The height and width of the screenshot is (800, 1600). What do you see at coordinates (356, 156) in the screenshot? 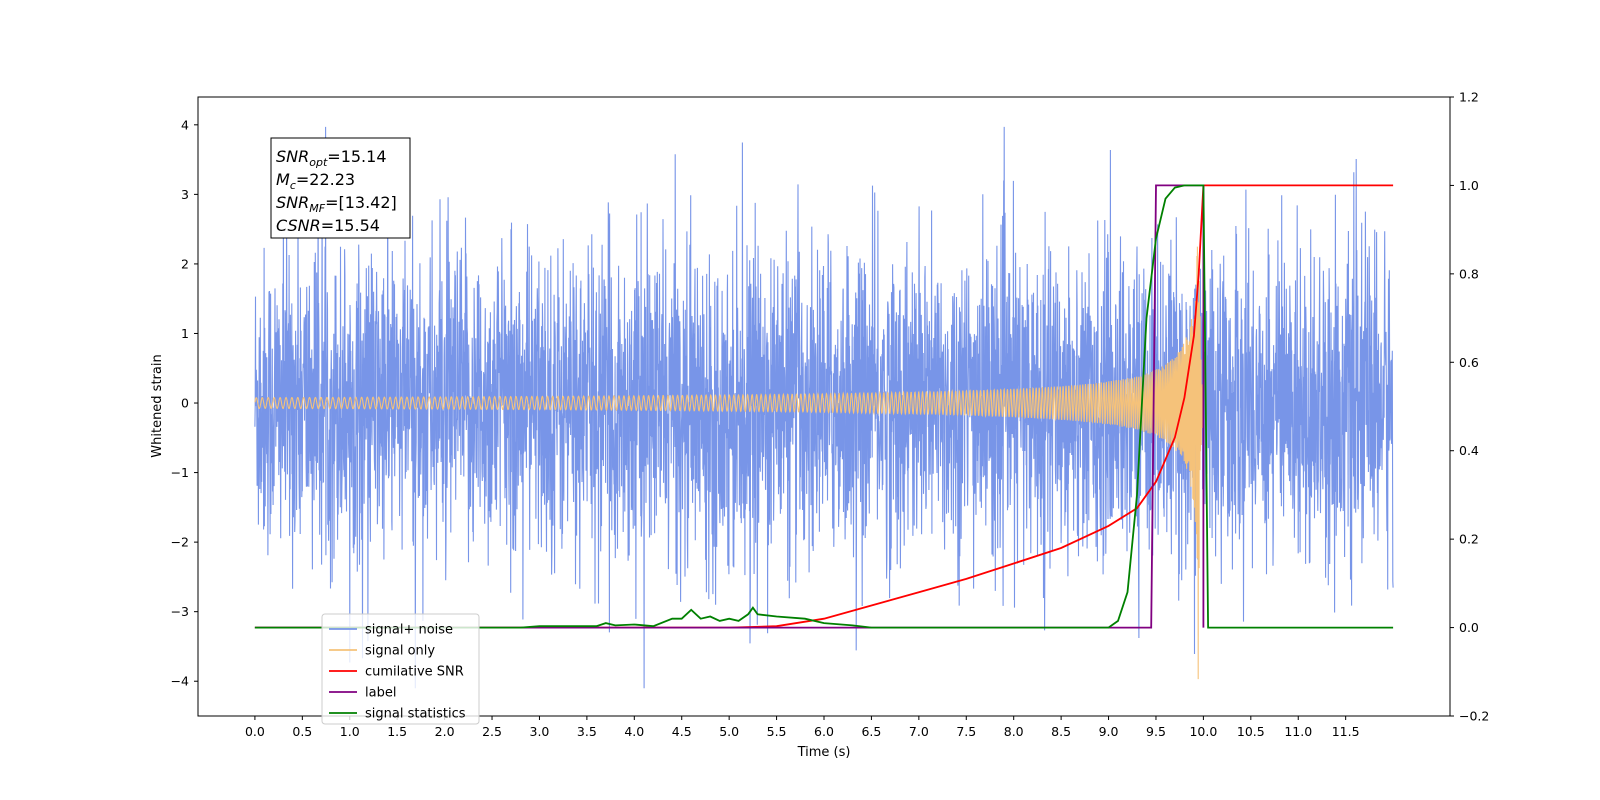
I see `annotation-value: =15.14` at bounding box center [356, 156].